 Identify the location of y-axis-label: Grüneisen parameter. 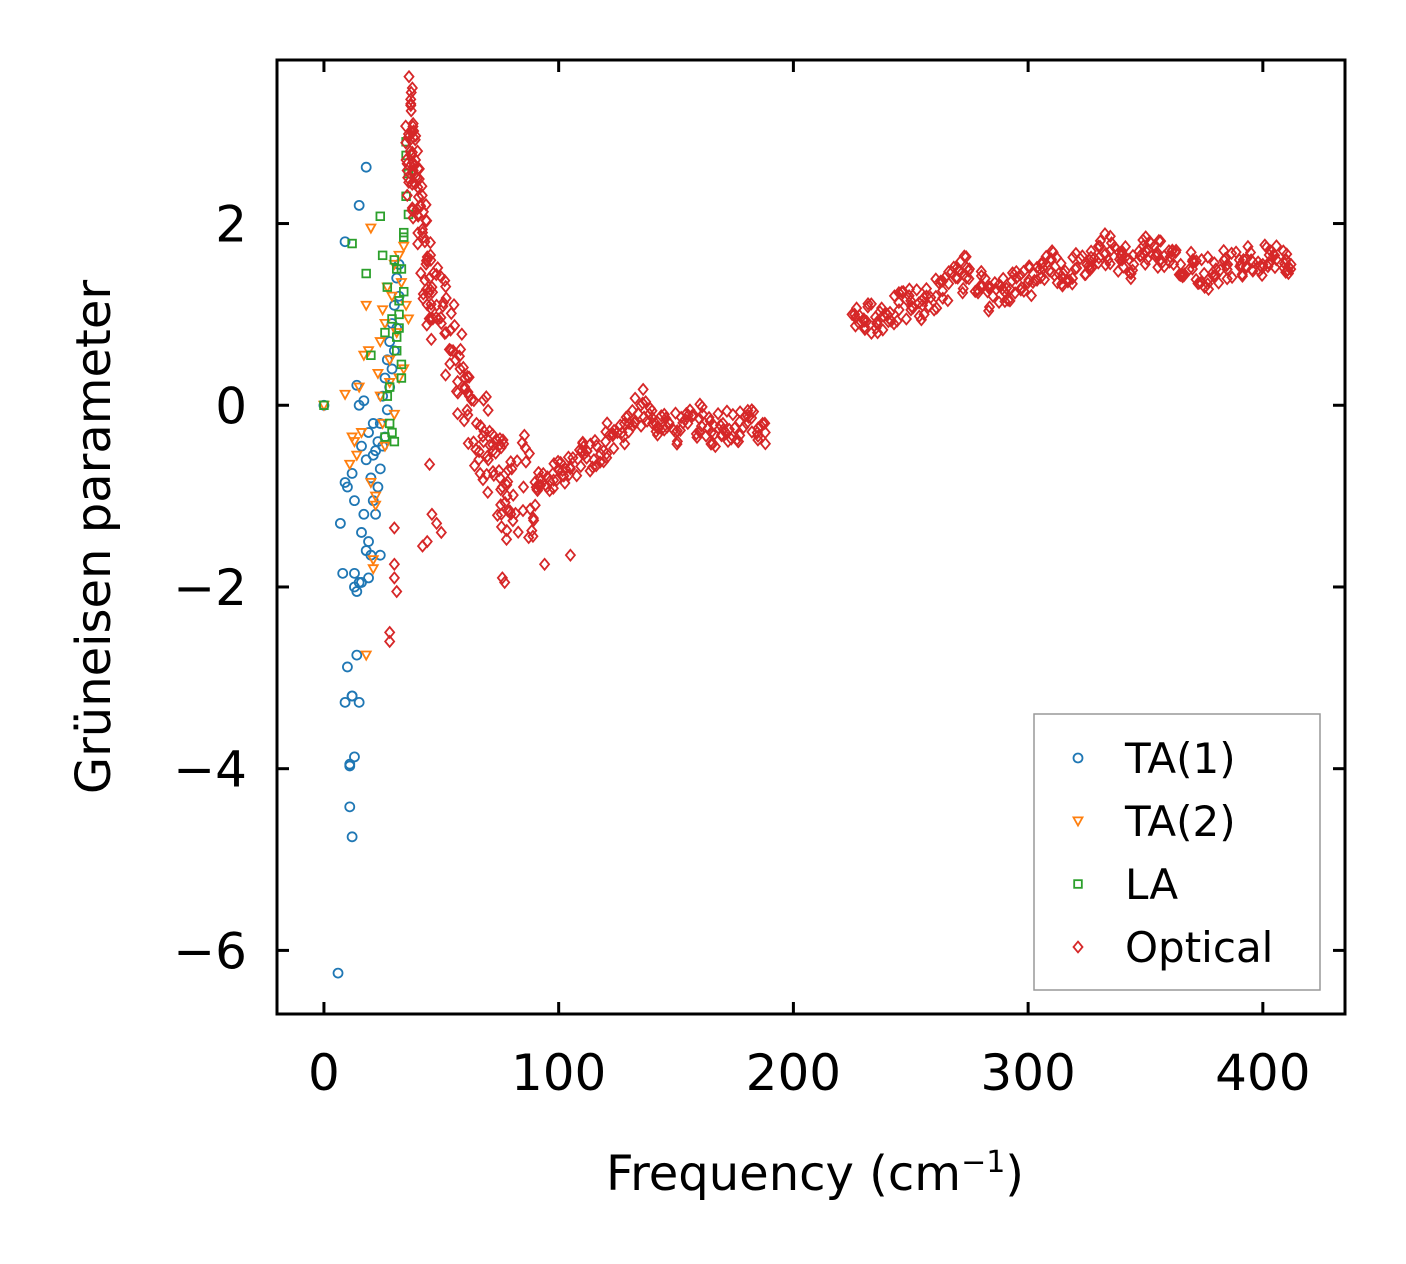
(94, 537).